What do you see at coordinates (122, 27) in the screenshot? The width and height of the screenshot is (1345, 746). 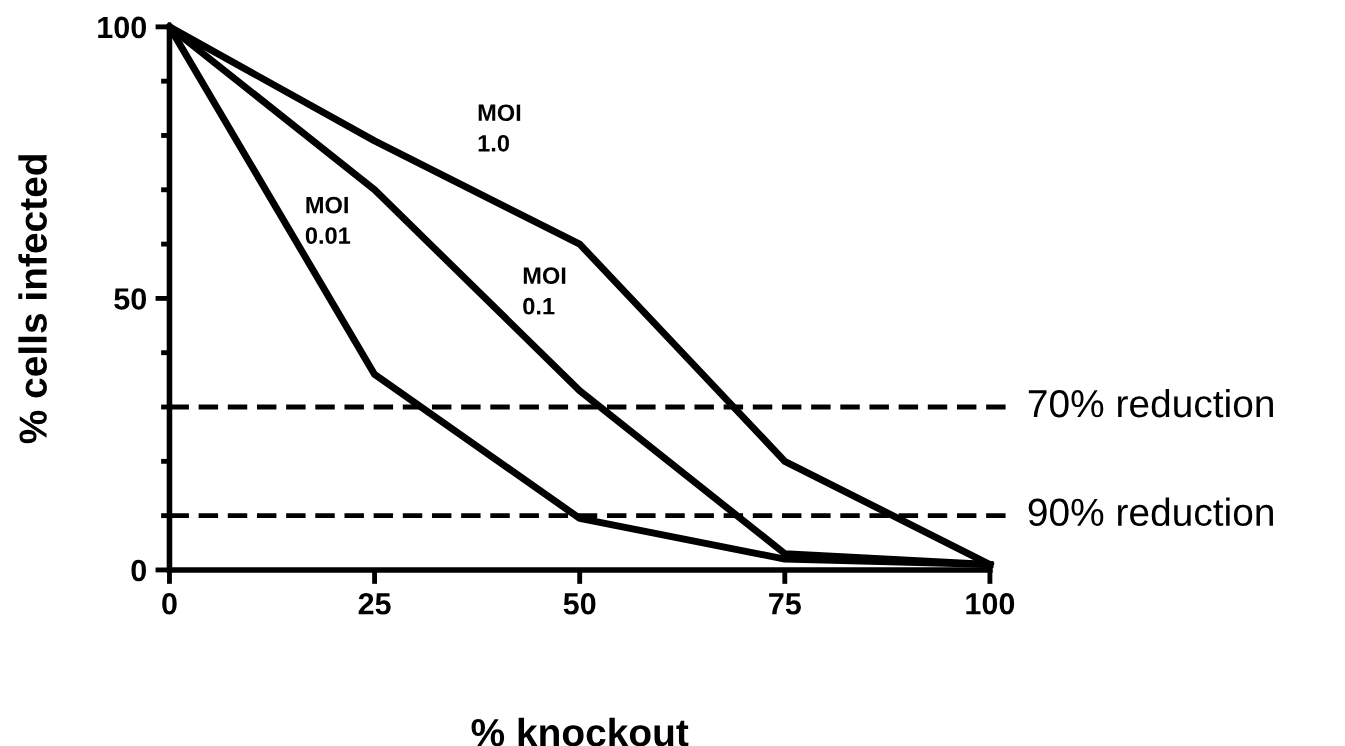 I see `y-tick-label: 100` at bounding box center [122, 27].